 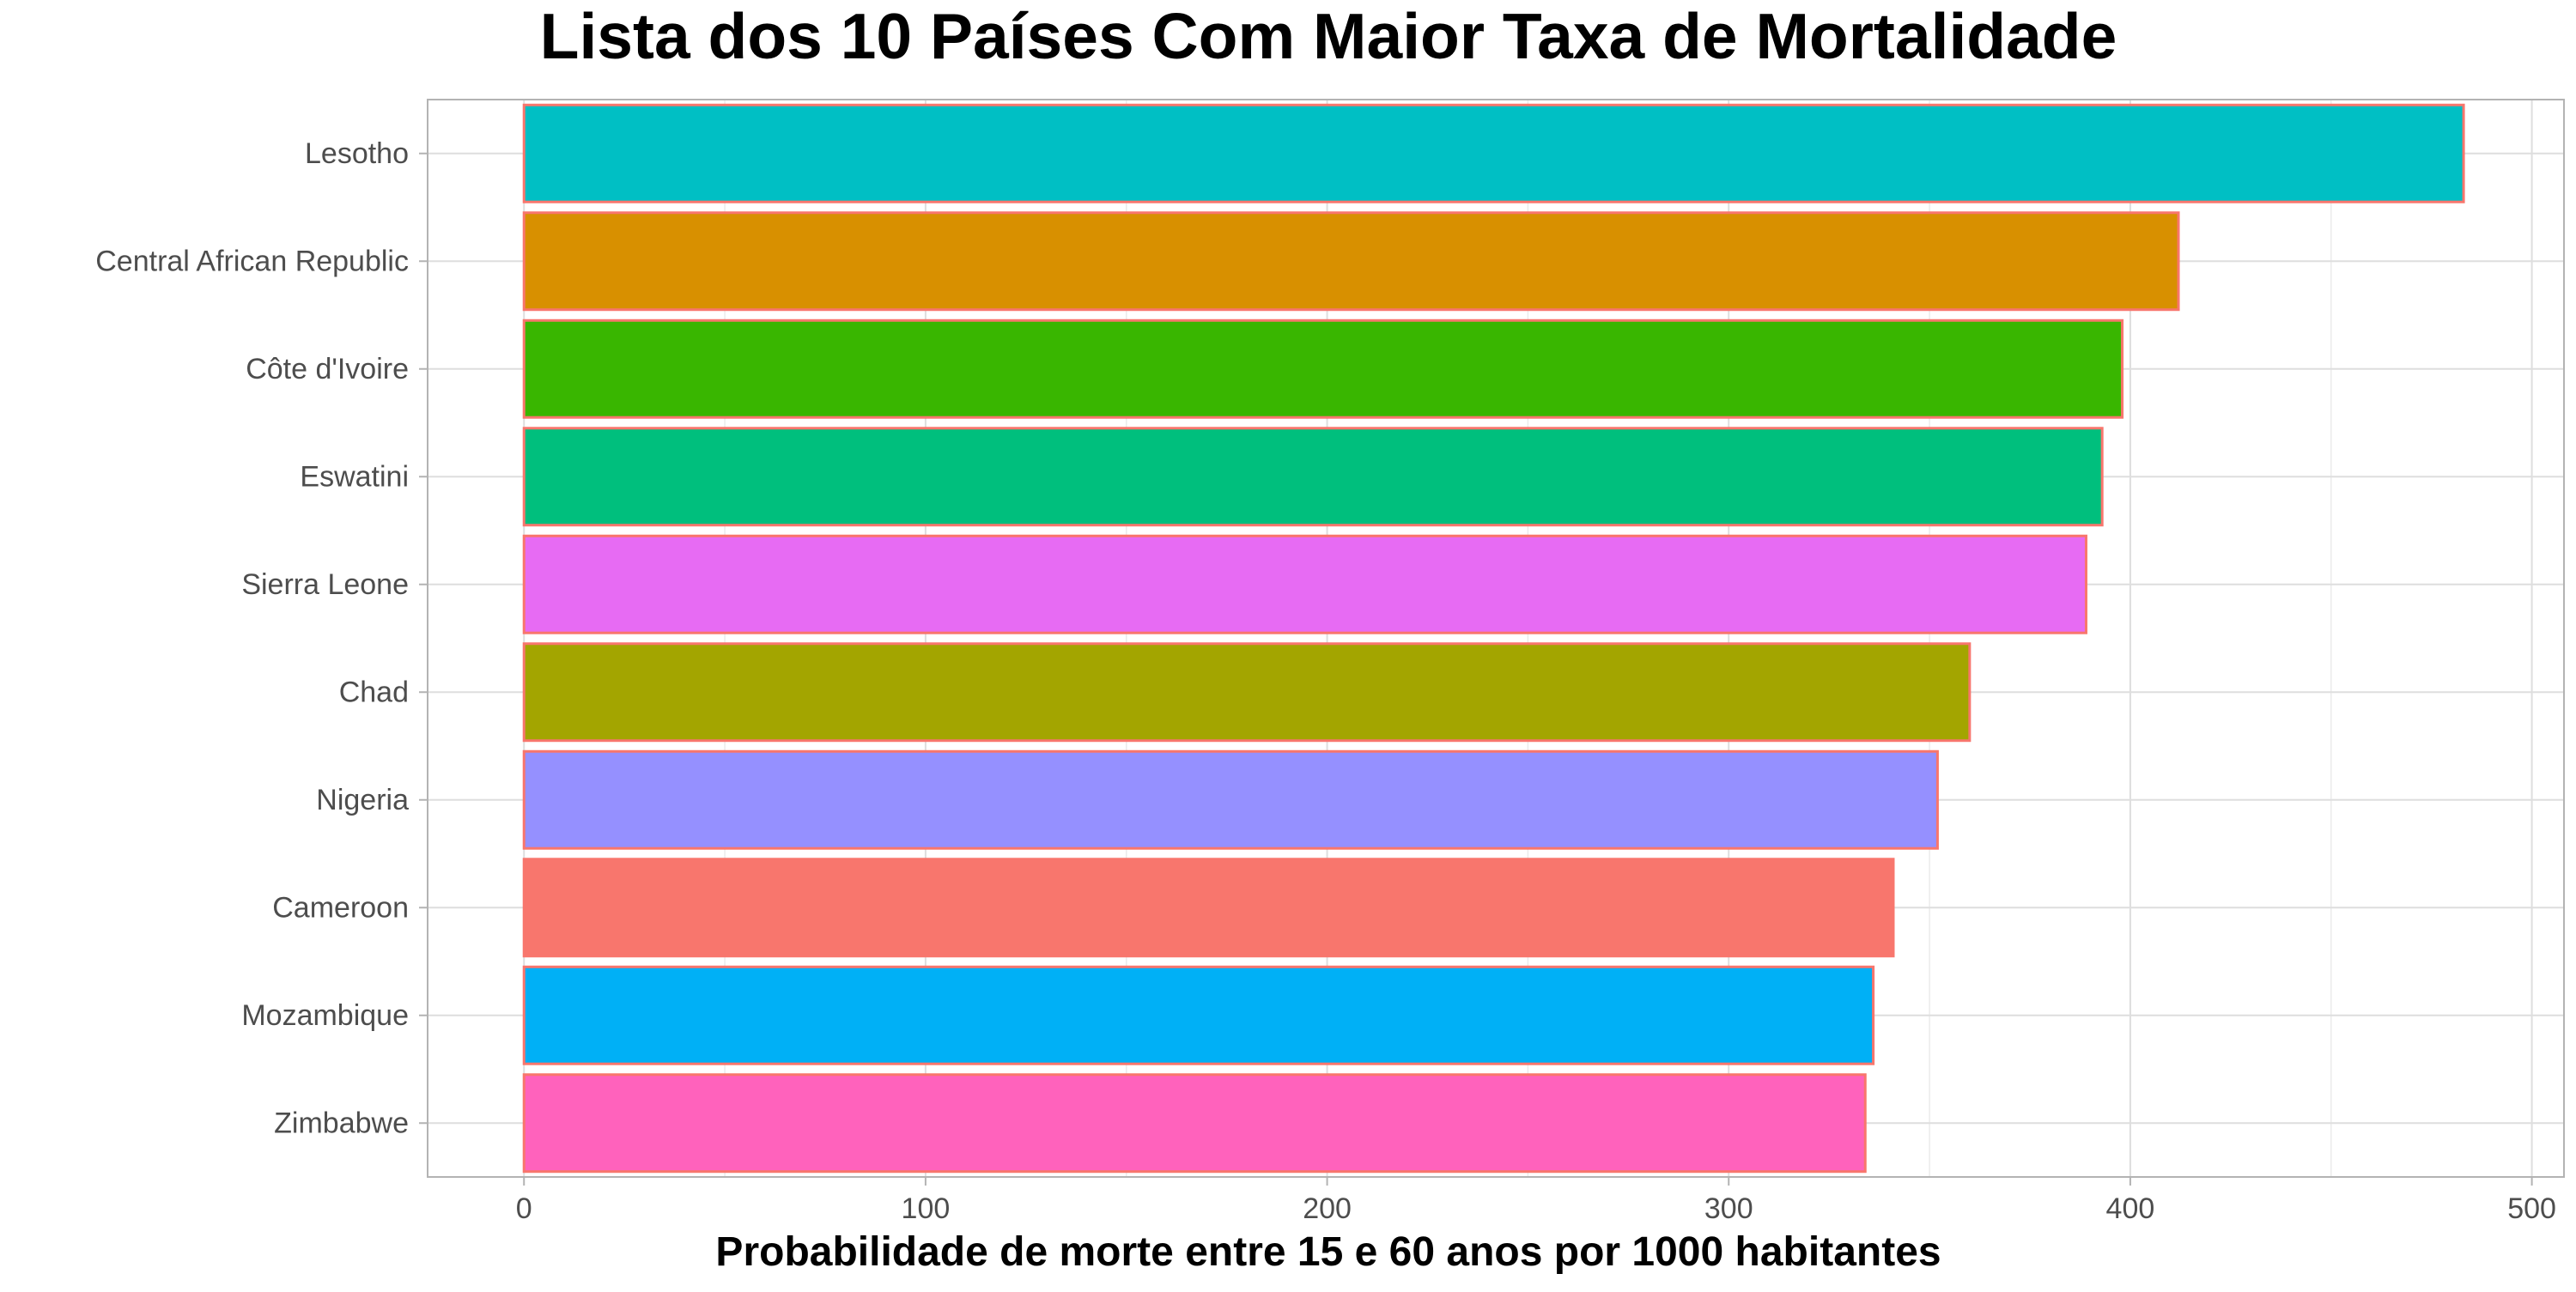 I want to click on y-tick-label: Lesotho, so click(x=357, y=153).